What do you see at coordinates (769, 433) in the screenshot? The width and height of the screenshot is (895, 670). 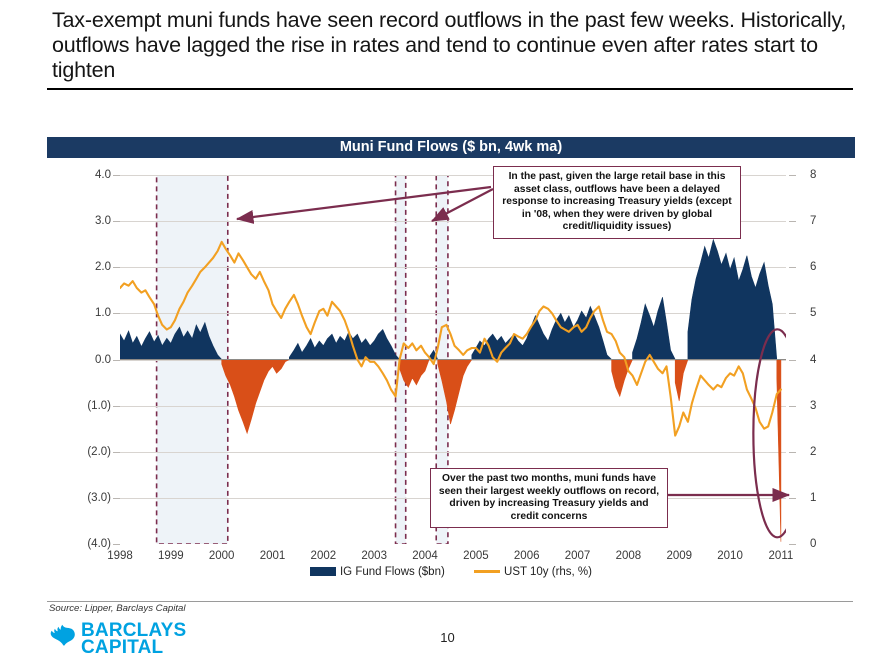 I see `ellipse-2011-outflow` at bounding box center [769, 433].